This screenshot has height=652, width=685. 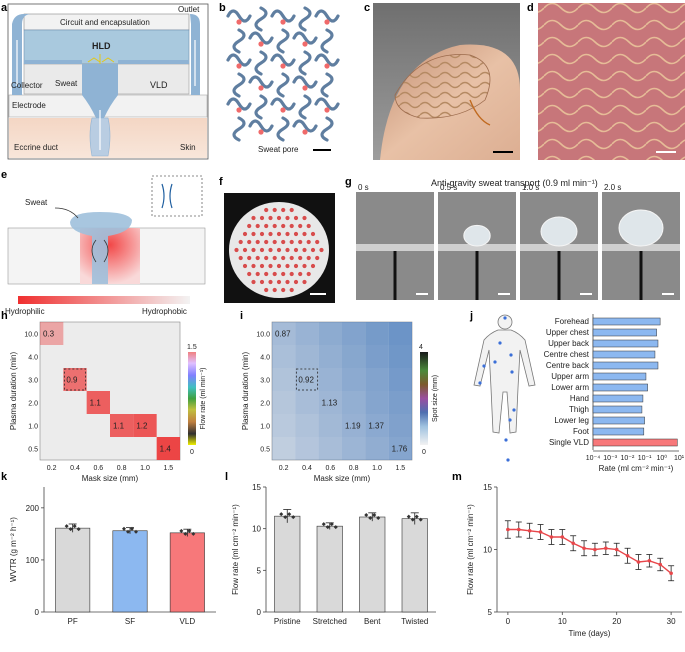 I want to click on colorbar-label: Spot size (mm), so click(x=435, y=398).